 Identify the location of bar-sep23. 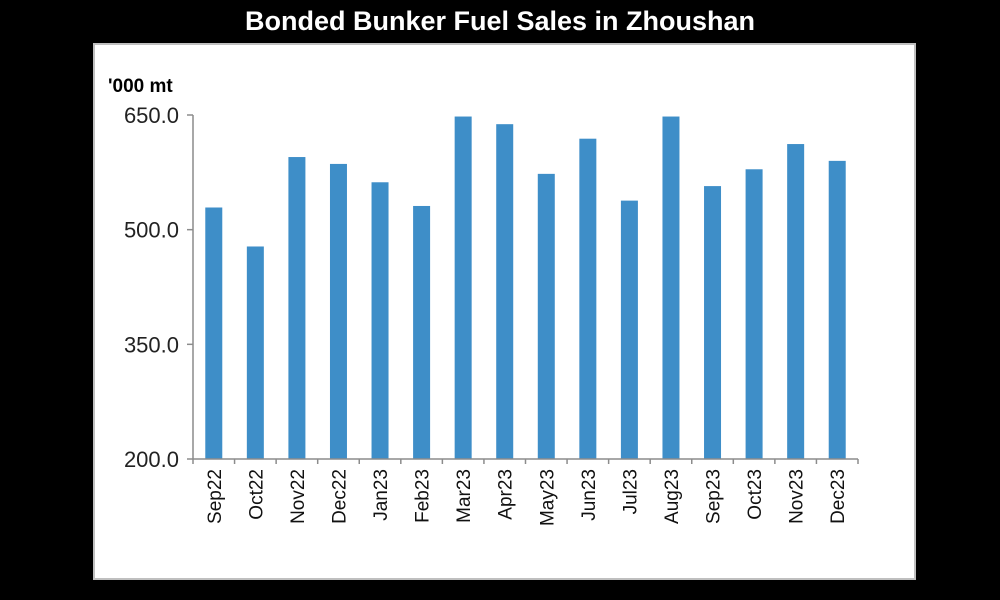
(713, 323).